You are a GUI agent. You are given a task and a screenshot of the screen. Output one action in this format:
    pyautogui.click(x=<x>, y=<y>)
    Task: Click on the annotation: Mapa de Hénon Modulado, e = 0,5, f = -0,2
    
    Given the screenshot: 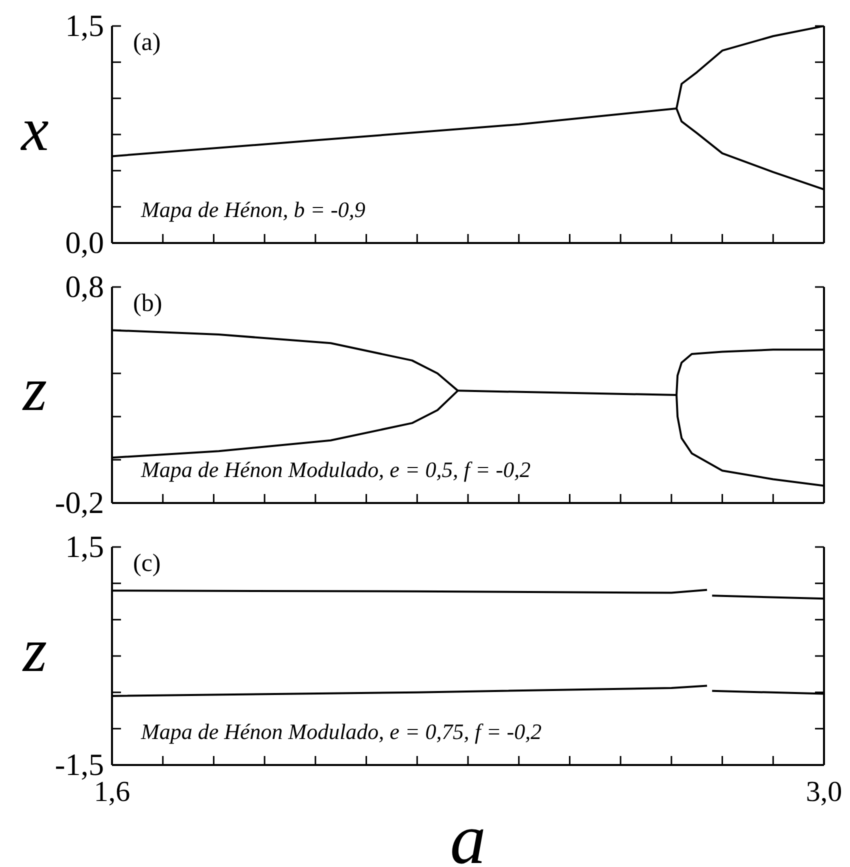 What is the action you would take?
    pyautogui.click(x=336, y=470)
    